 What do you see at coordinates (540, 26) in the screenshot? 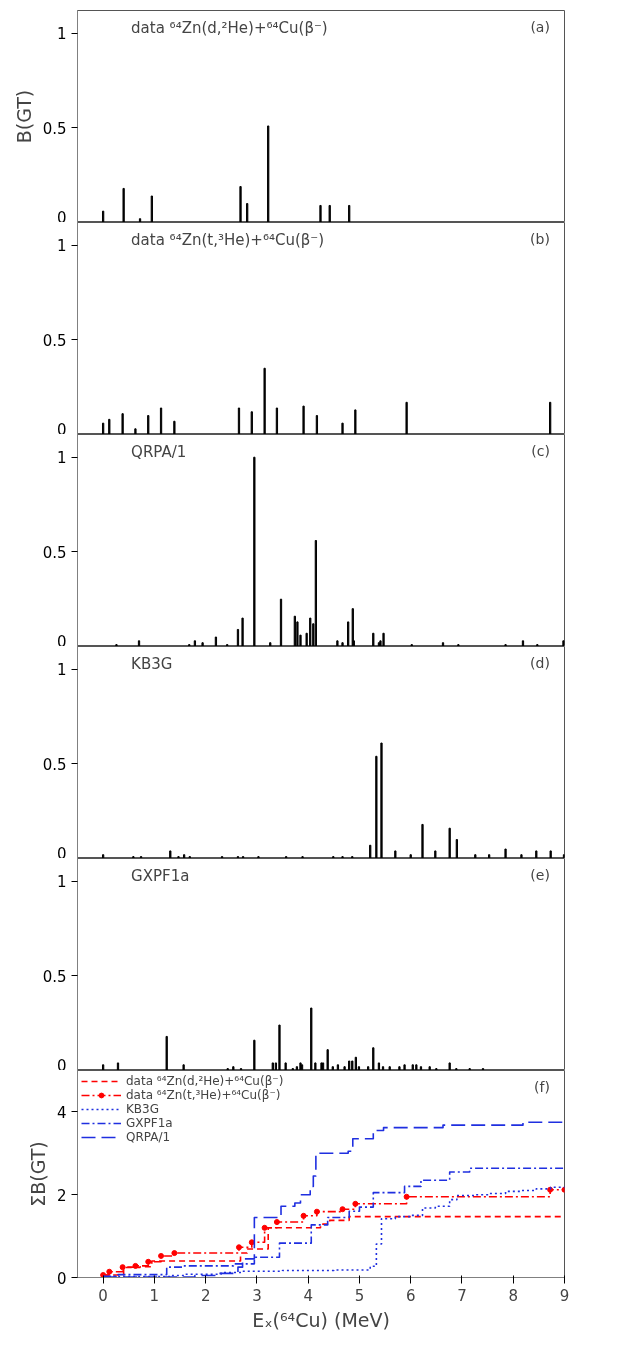
I see `annotation: (a)` at bounding box center [540, 26].